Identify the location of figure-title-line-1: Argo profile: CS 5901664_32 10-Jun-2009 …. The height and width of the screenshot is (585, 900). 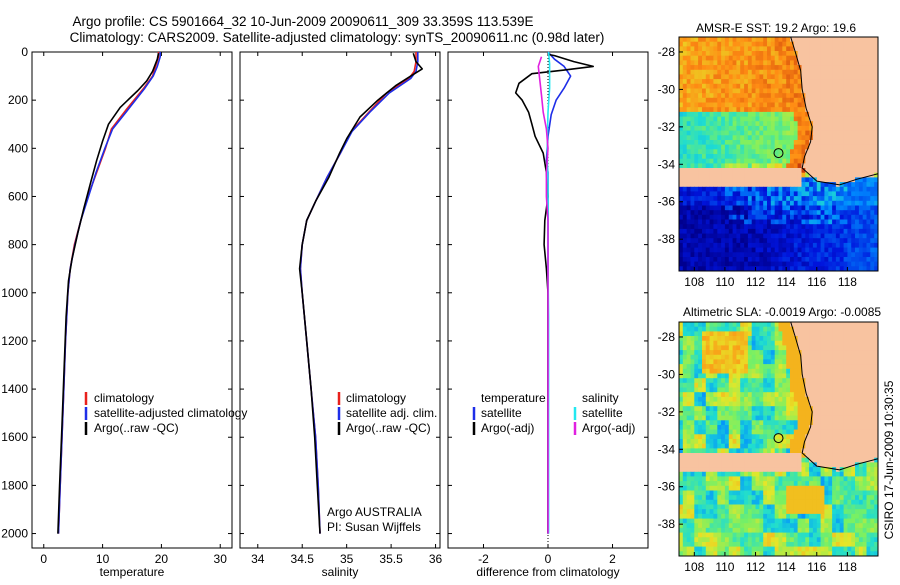
(302, 21).